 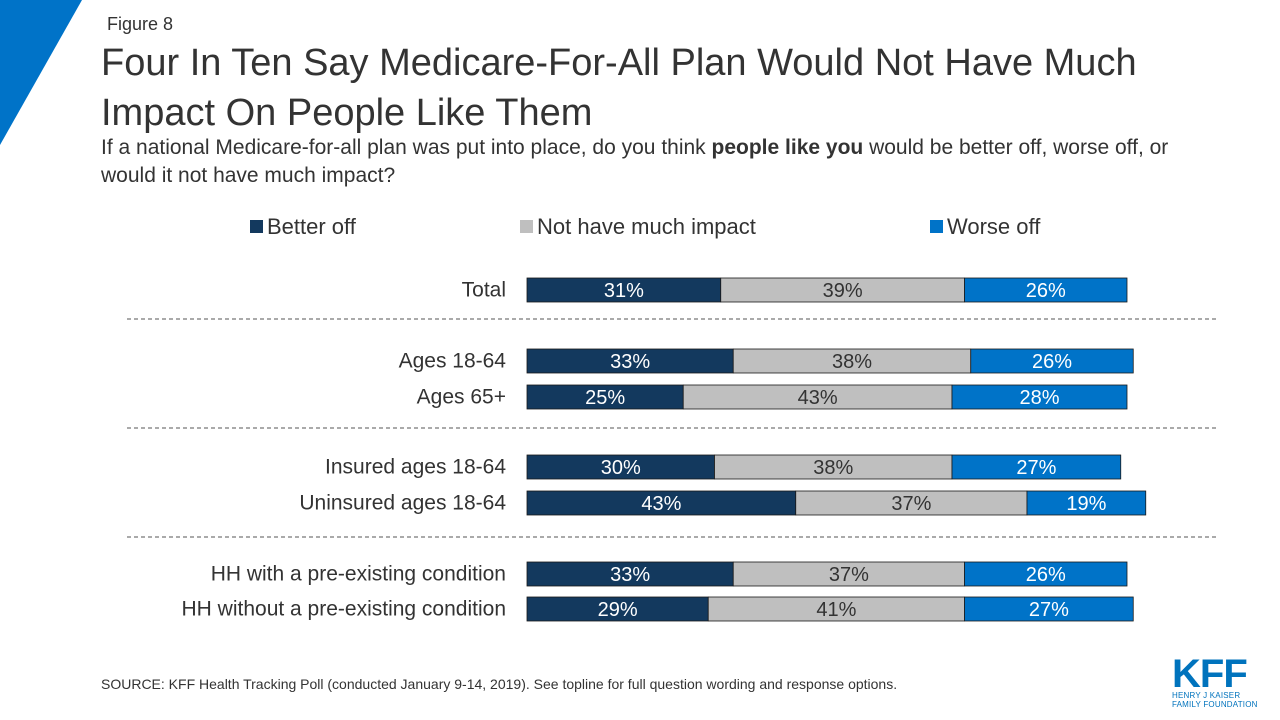 I want to click on category-label-hh-without-a-pre-existing-condition: HH without a pre-existing condition, so click(x=344, y=609).